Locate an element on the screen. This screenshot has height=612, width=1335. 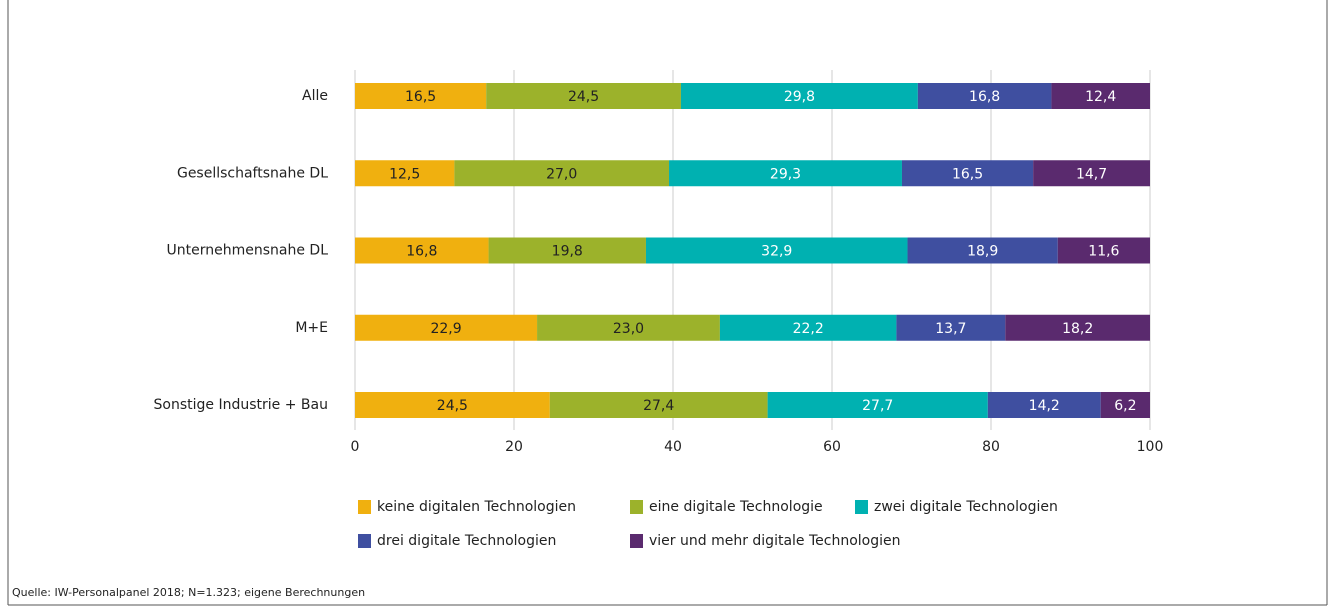
data-label: 32,9 is located at coordinates (776, 252).